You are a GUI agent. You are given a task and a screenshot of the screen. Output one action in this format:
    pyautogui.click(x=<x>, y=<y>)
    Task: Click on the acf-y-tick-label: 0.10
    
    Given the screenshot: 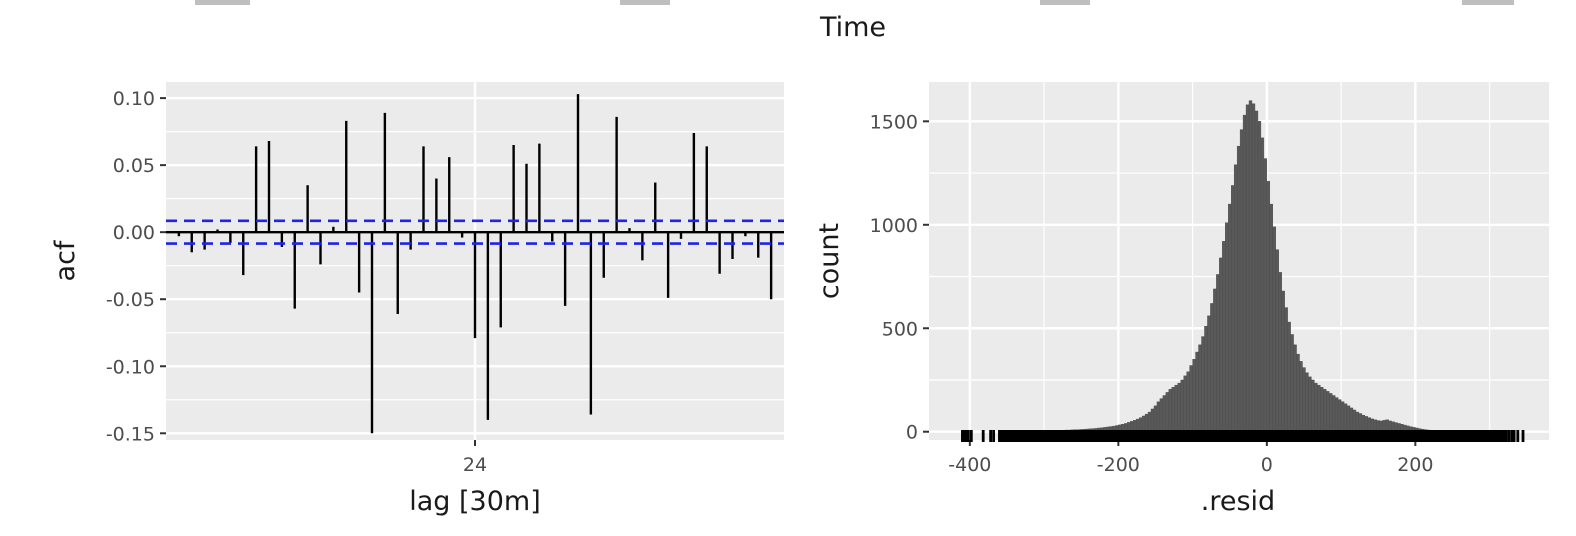 What is the action you would take?
    pyautogui.click(x=134, y=99)
    